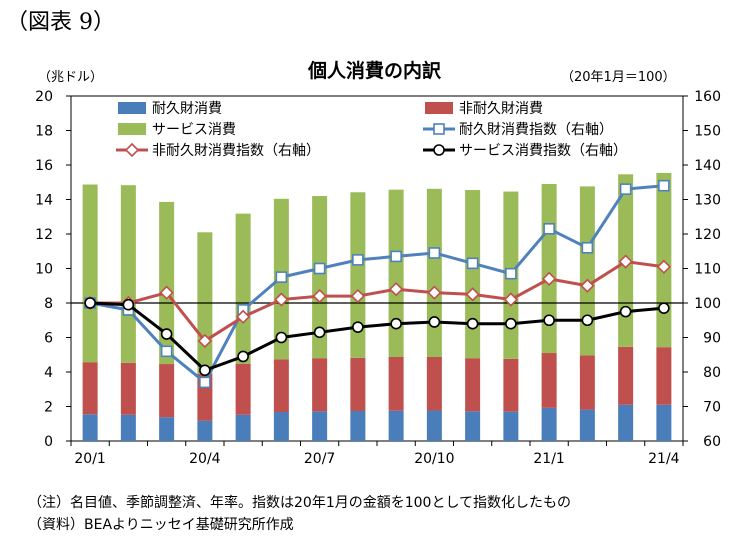 The image size is (749, 548). I want to click on x-axis-tick-label: 21/1, so click(548, 459).